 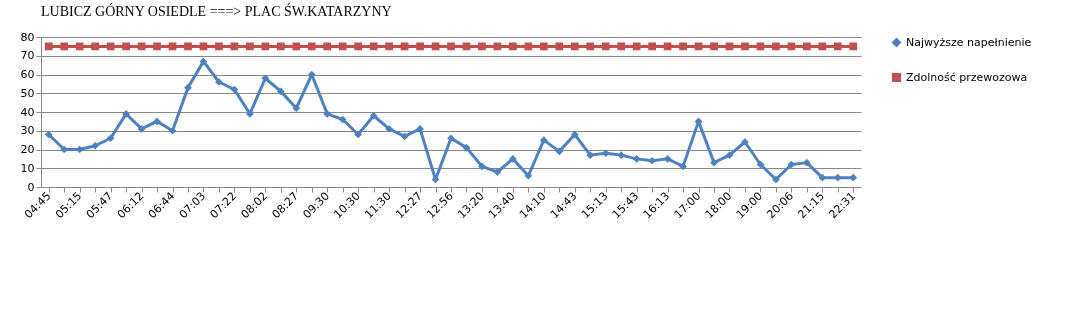 I want to click on y-tick-label: 0, so click(x=31, y=187).